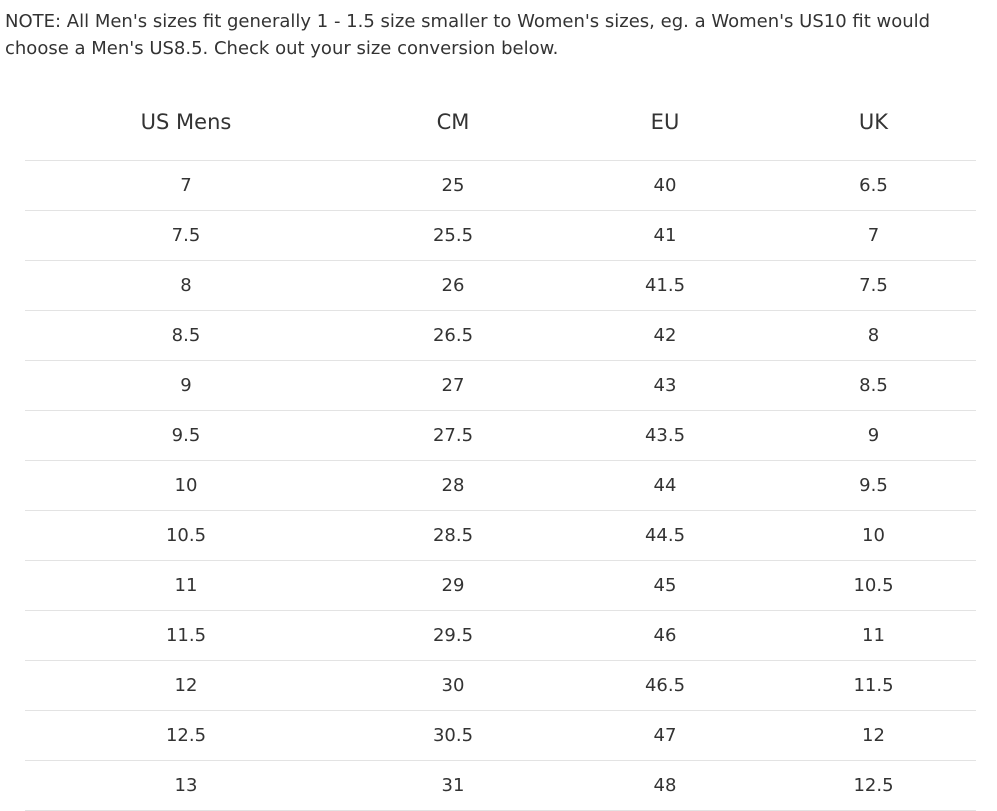 This screenshot has width=997, height=811. What do you see at coordinates (873, 122) in the screenshot?
I see `header-uk: UK` at bounding box center [873, 122].